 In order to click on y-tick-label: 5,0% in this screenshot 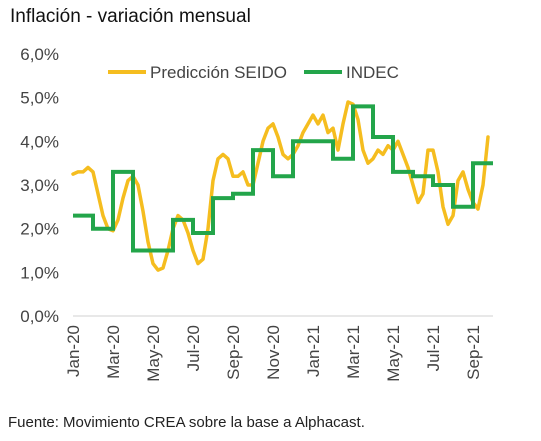, I will do `click(39, 98)`.